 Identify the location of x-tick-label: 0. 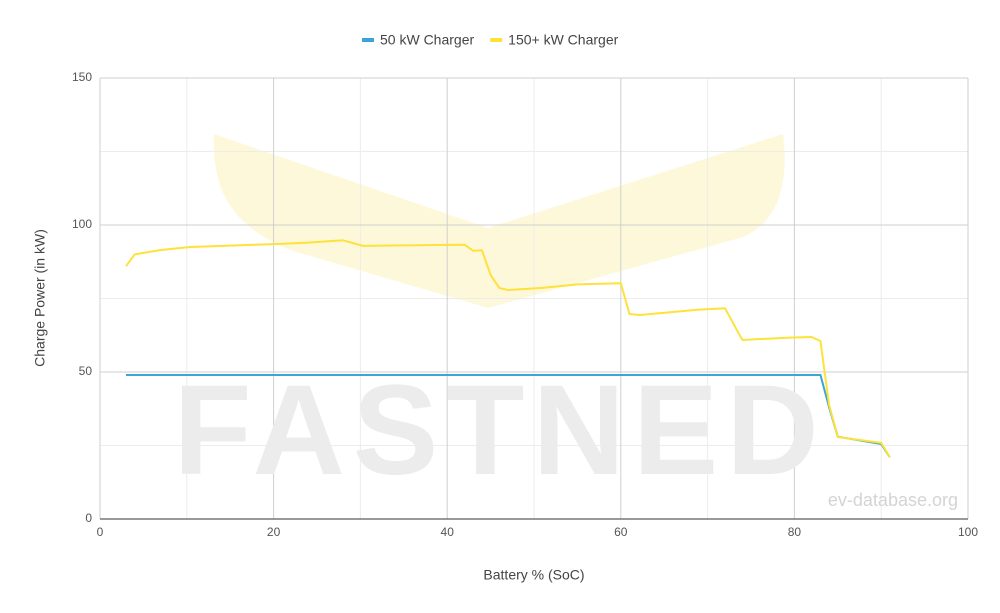
(100, 532).